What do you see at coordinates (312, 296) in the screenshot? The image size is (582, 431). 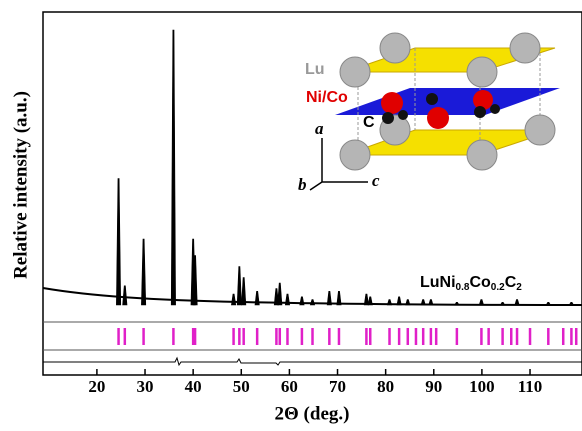 I see `background-curve` at bounding box center [312, 296].